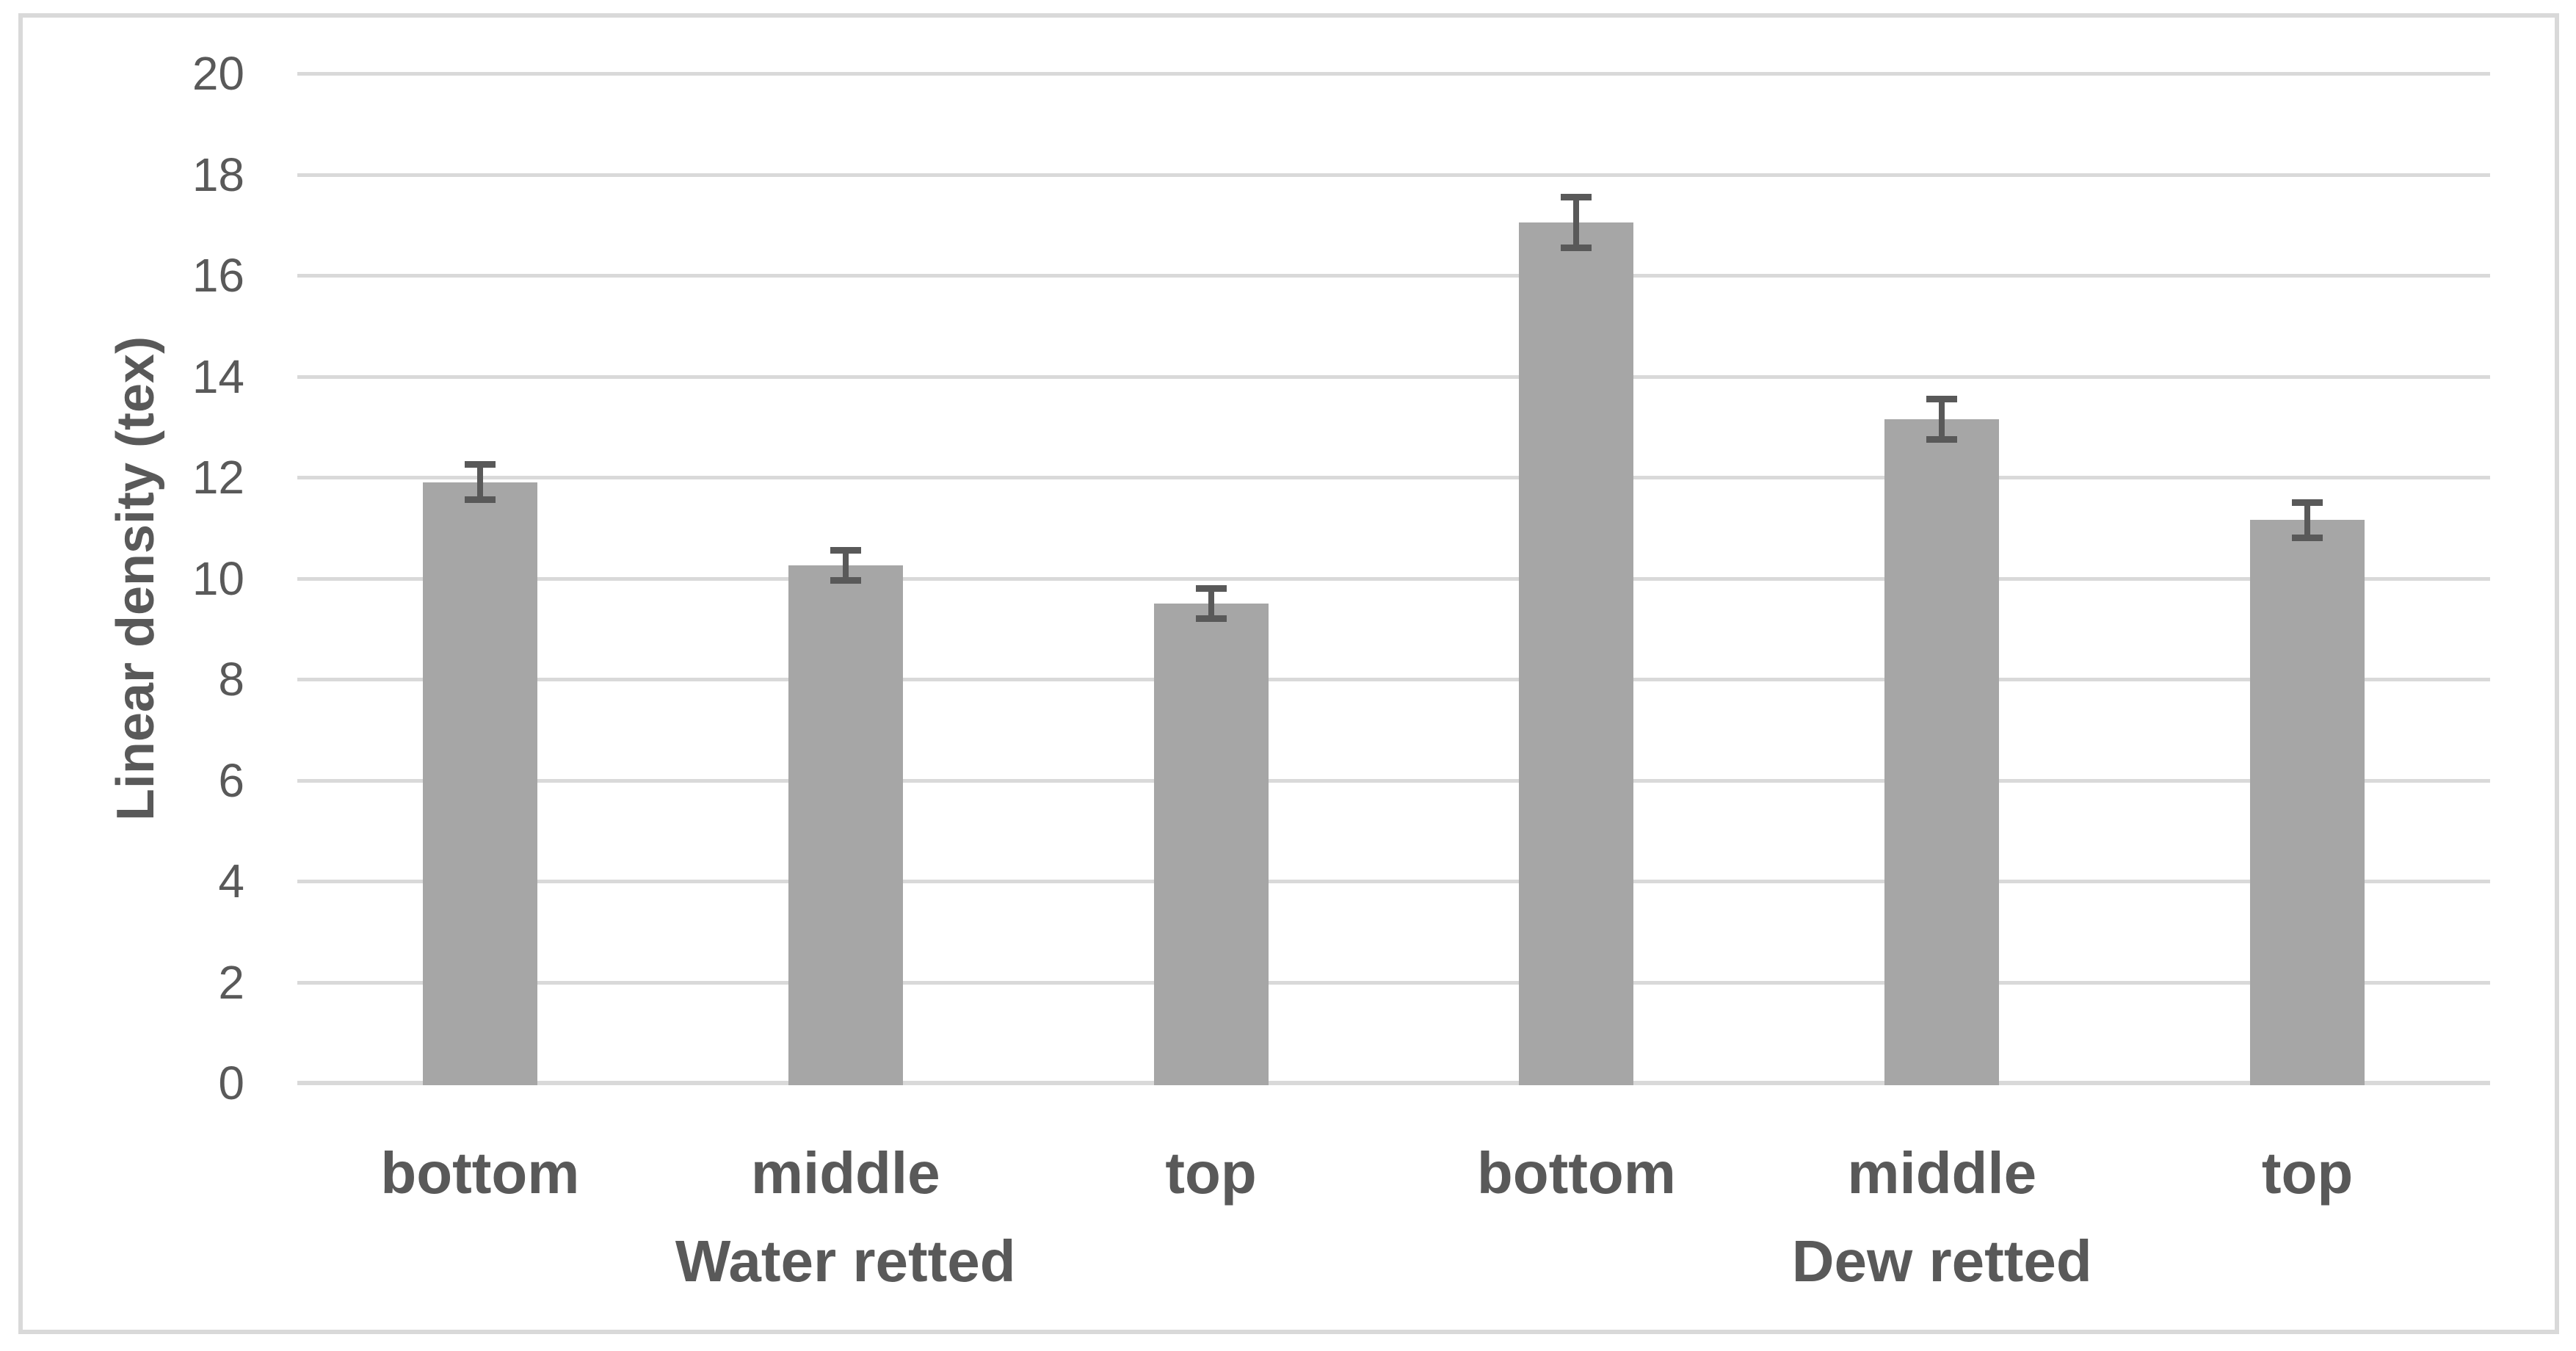  What do you see at coordinates (218, 578) in the screenshot?
I see `y-axis-tick-label: 10` at bounding box center [218, 578].